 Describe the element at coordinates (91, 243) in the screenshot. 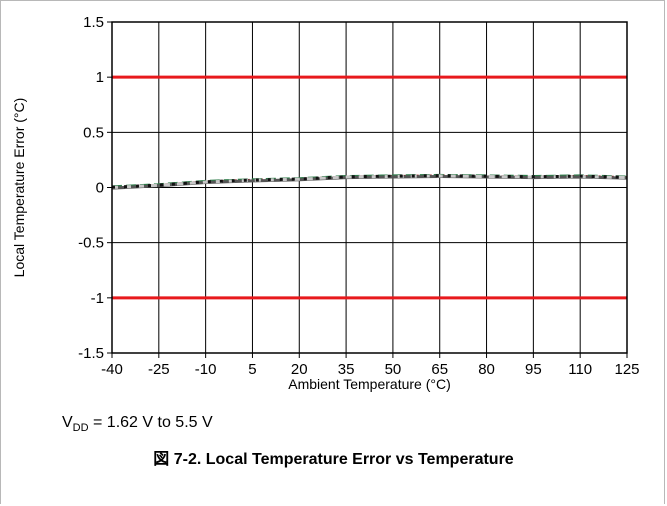

I see `y-tick-label: -0.5` at that location.